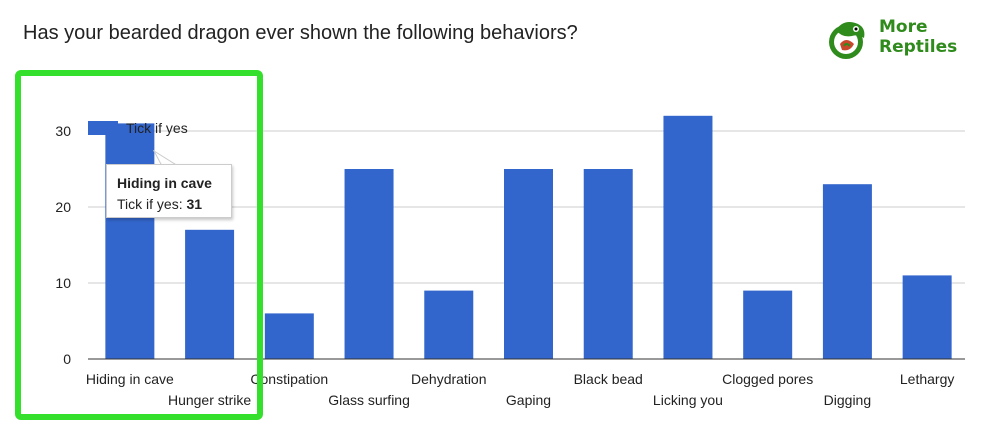 This screenshot has height=433, width=1000. Describe the element at coordinates (130, 379) in the screenshot. I see `x-tick-label: Hiding in cave` at that location.